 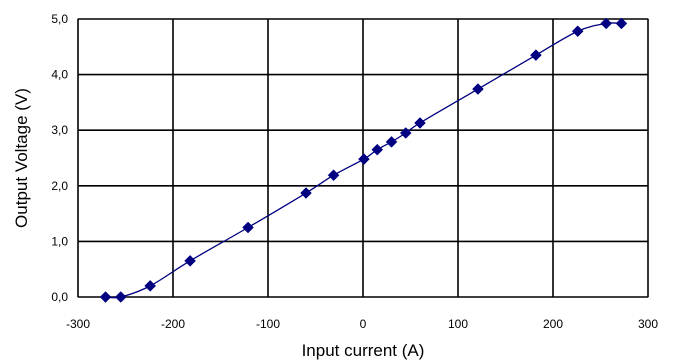 What do you see at coordinates (458, 324) in the screenshot?
I see `x-tick-label: 100` at bounding box center [458, 324].